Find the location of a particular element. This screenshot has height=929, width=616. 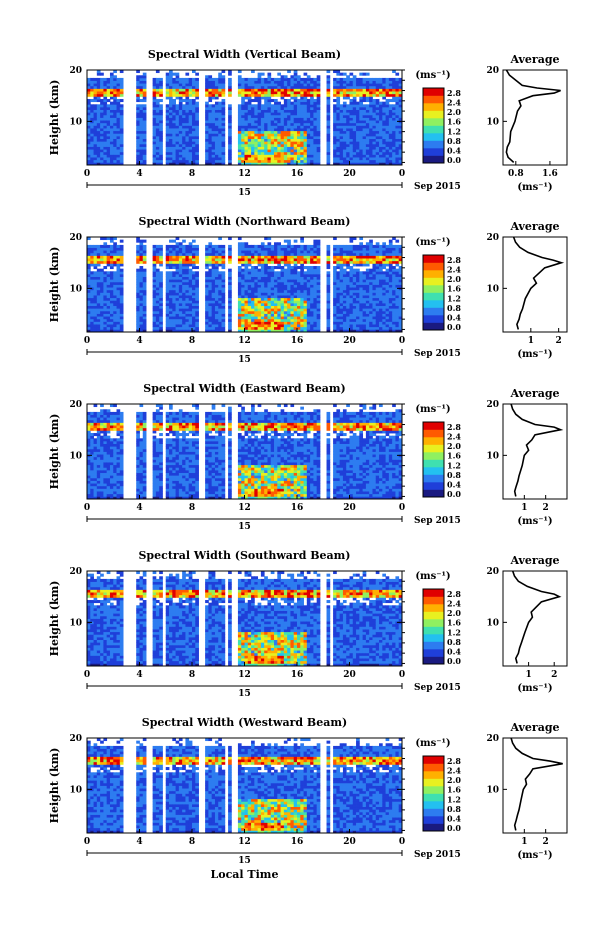

avg-x-tick-label: 1.6 is located at coordinates (550, 174).